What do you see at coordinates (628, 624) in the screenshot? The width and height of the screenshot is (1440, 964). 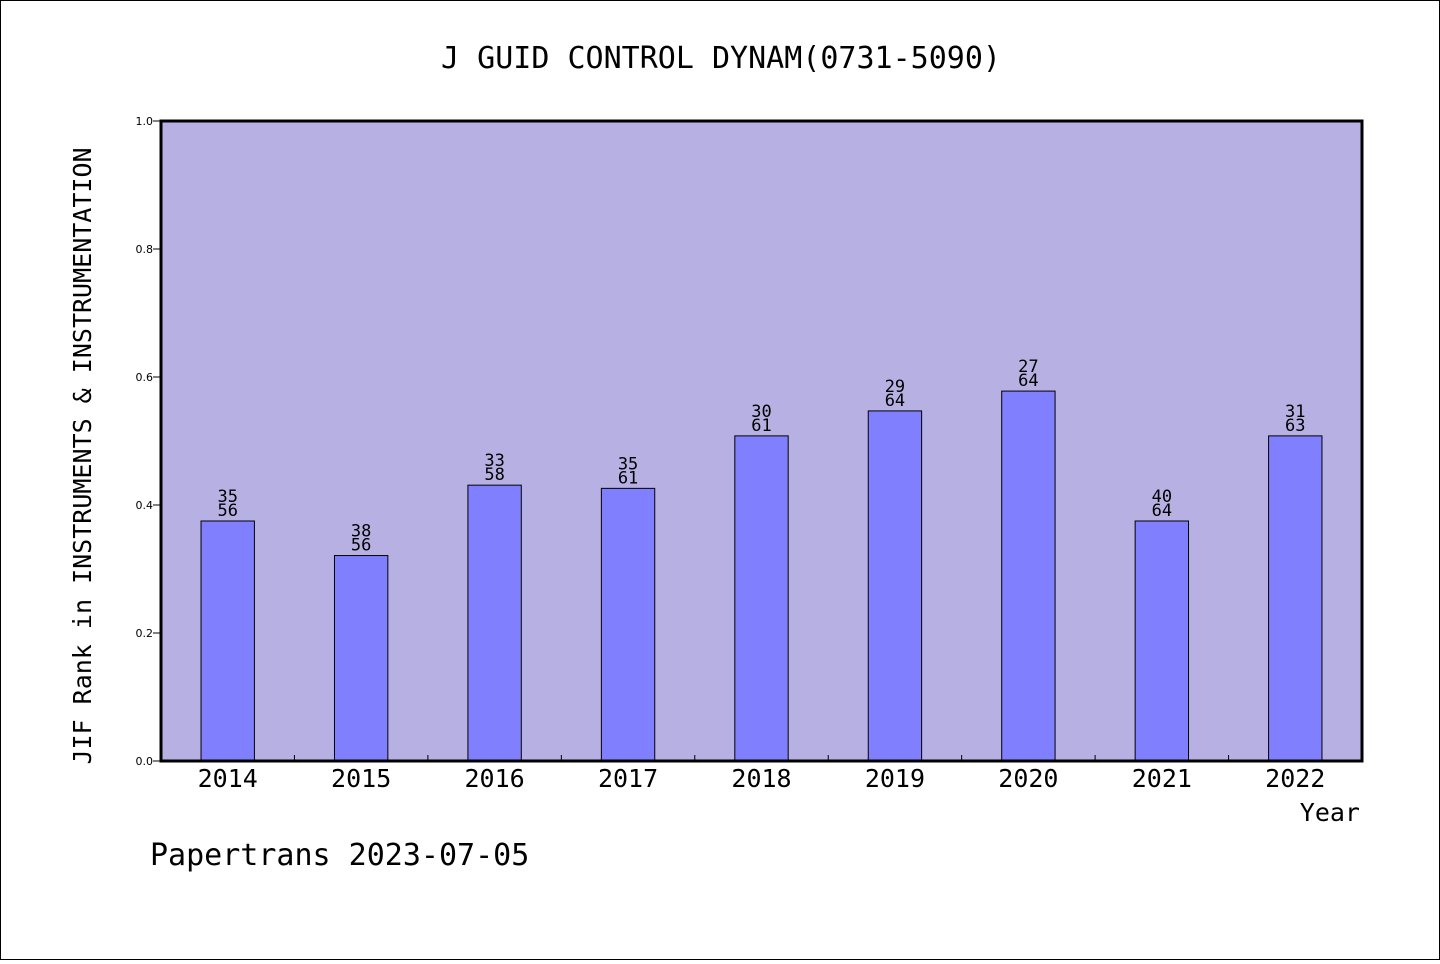 I see `bar-2017` at bounding box center [628, 624].